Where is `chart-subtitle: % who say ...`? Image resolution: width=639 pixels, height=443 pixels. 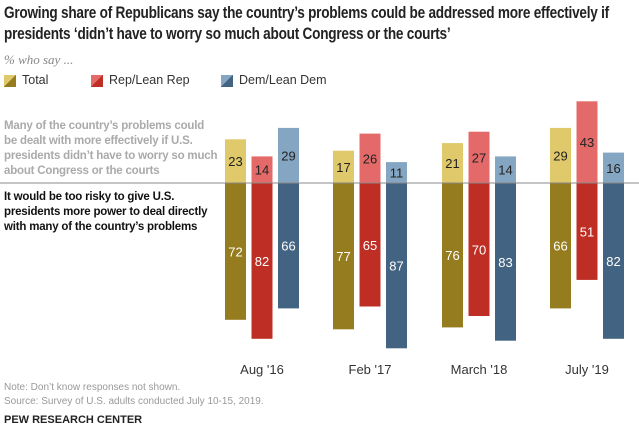
chart-subtitle: % who say ... is located at coordinates (39, 59).